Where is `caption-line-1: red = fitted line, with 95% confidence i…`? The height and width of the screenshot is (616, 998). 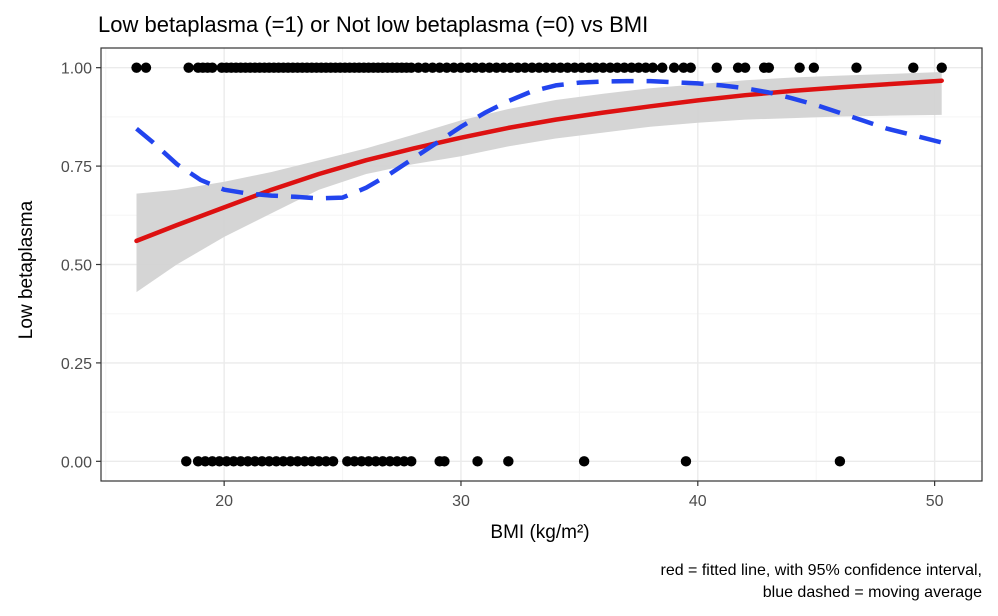
caption-line-1: red = fitted line, with 95% confidence i… is located at coordinates (821, 570).